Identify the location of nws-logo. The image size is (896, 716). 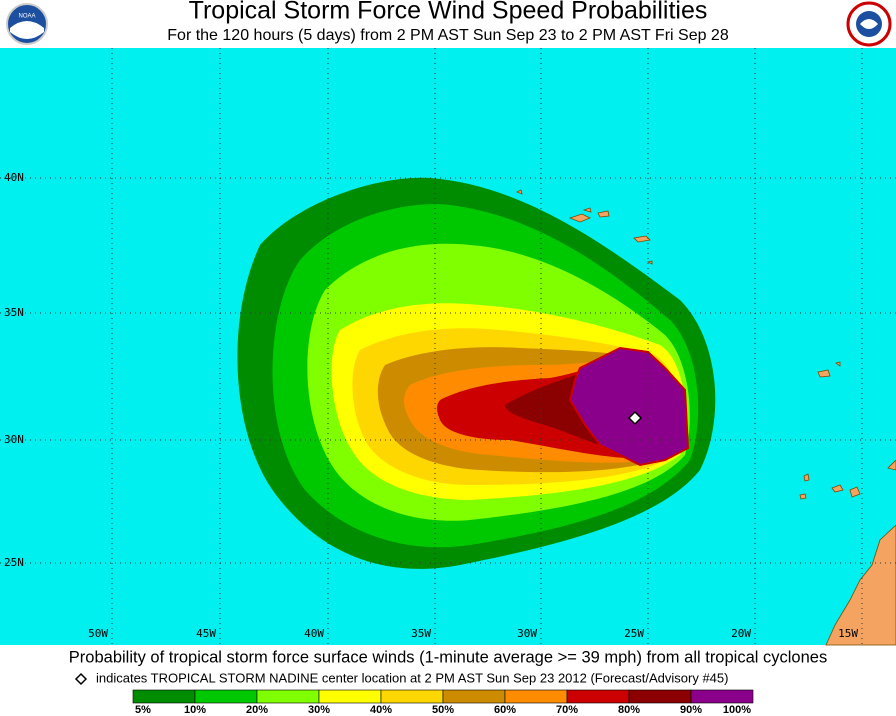
(869, 24).